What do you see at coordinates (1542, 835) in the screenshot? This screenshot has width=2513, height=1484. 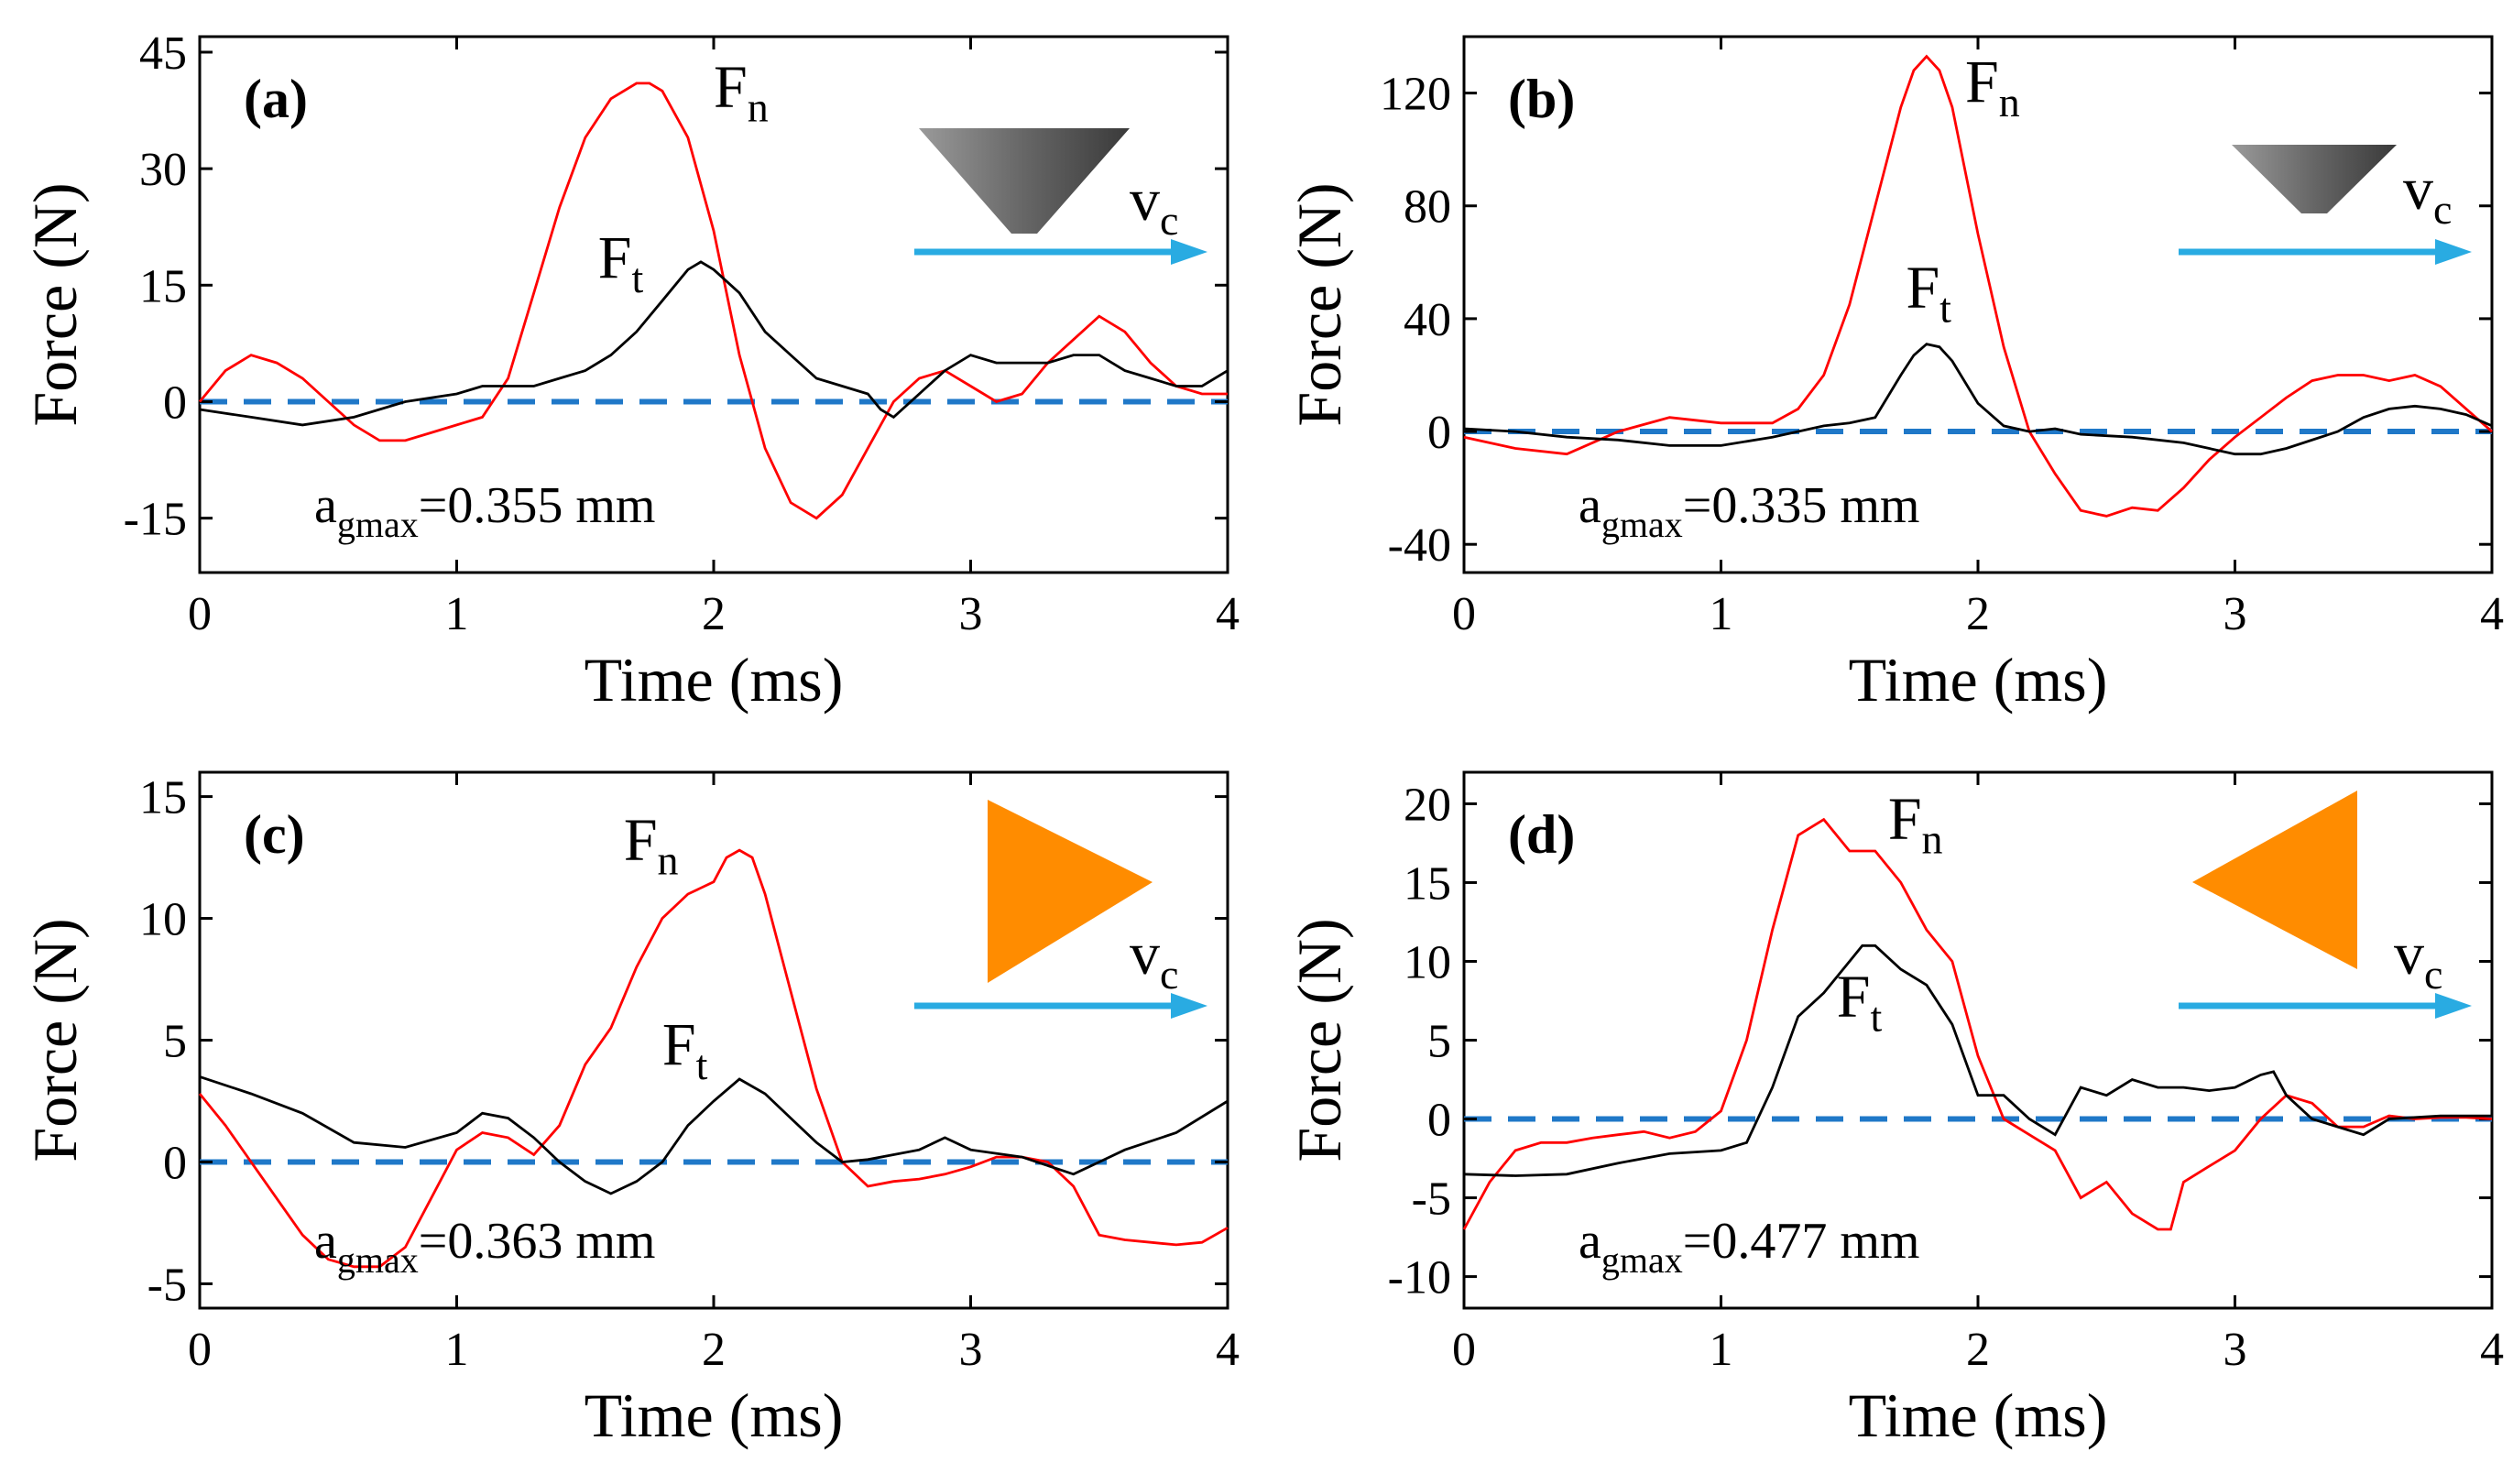 I see `panel-label: (d)` at bounding box center [1542, 835].